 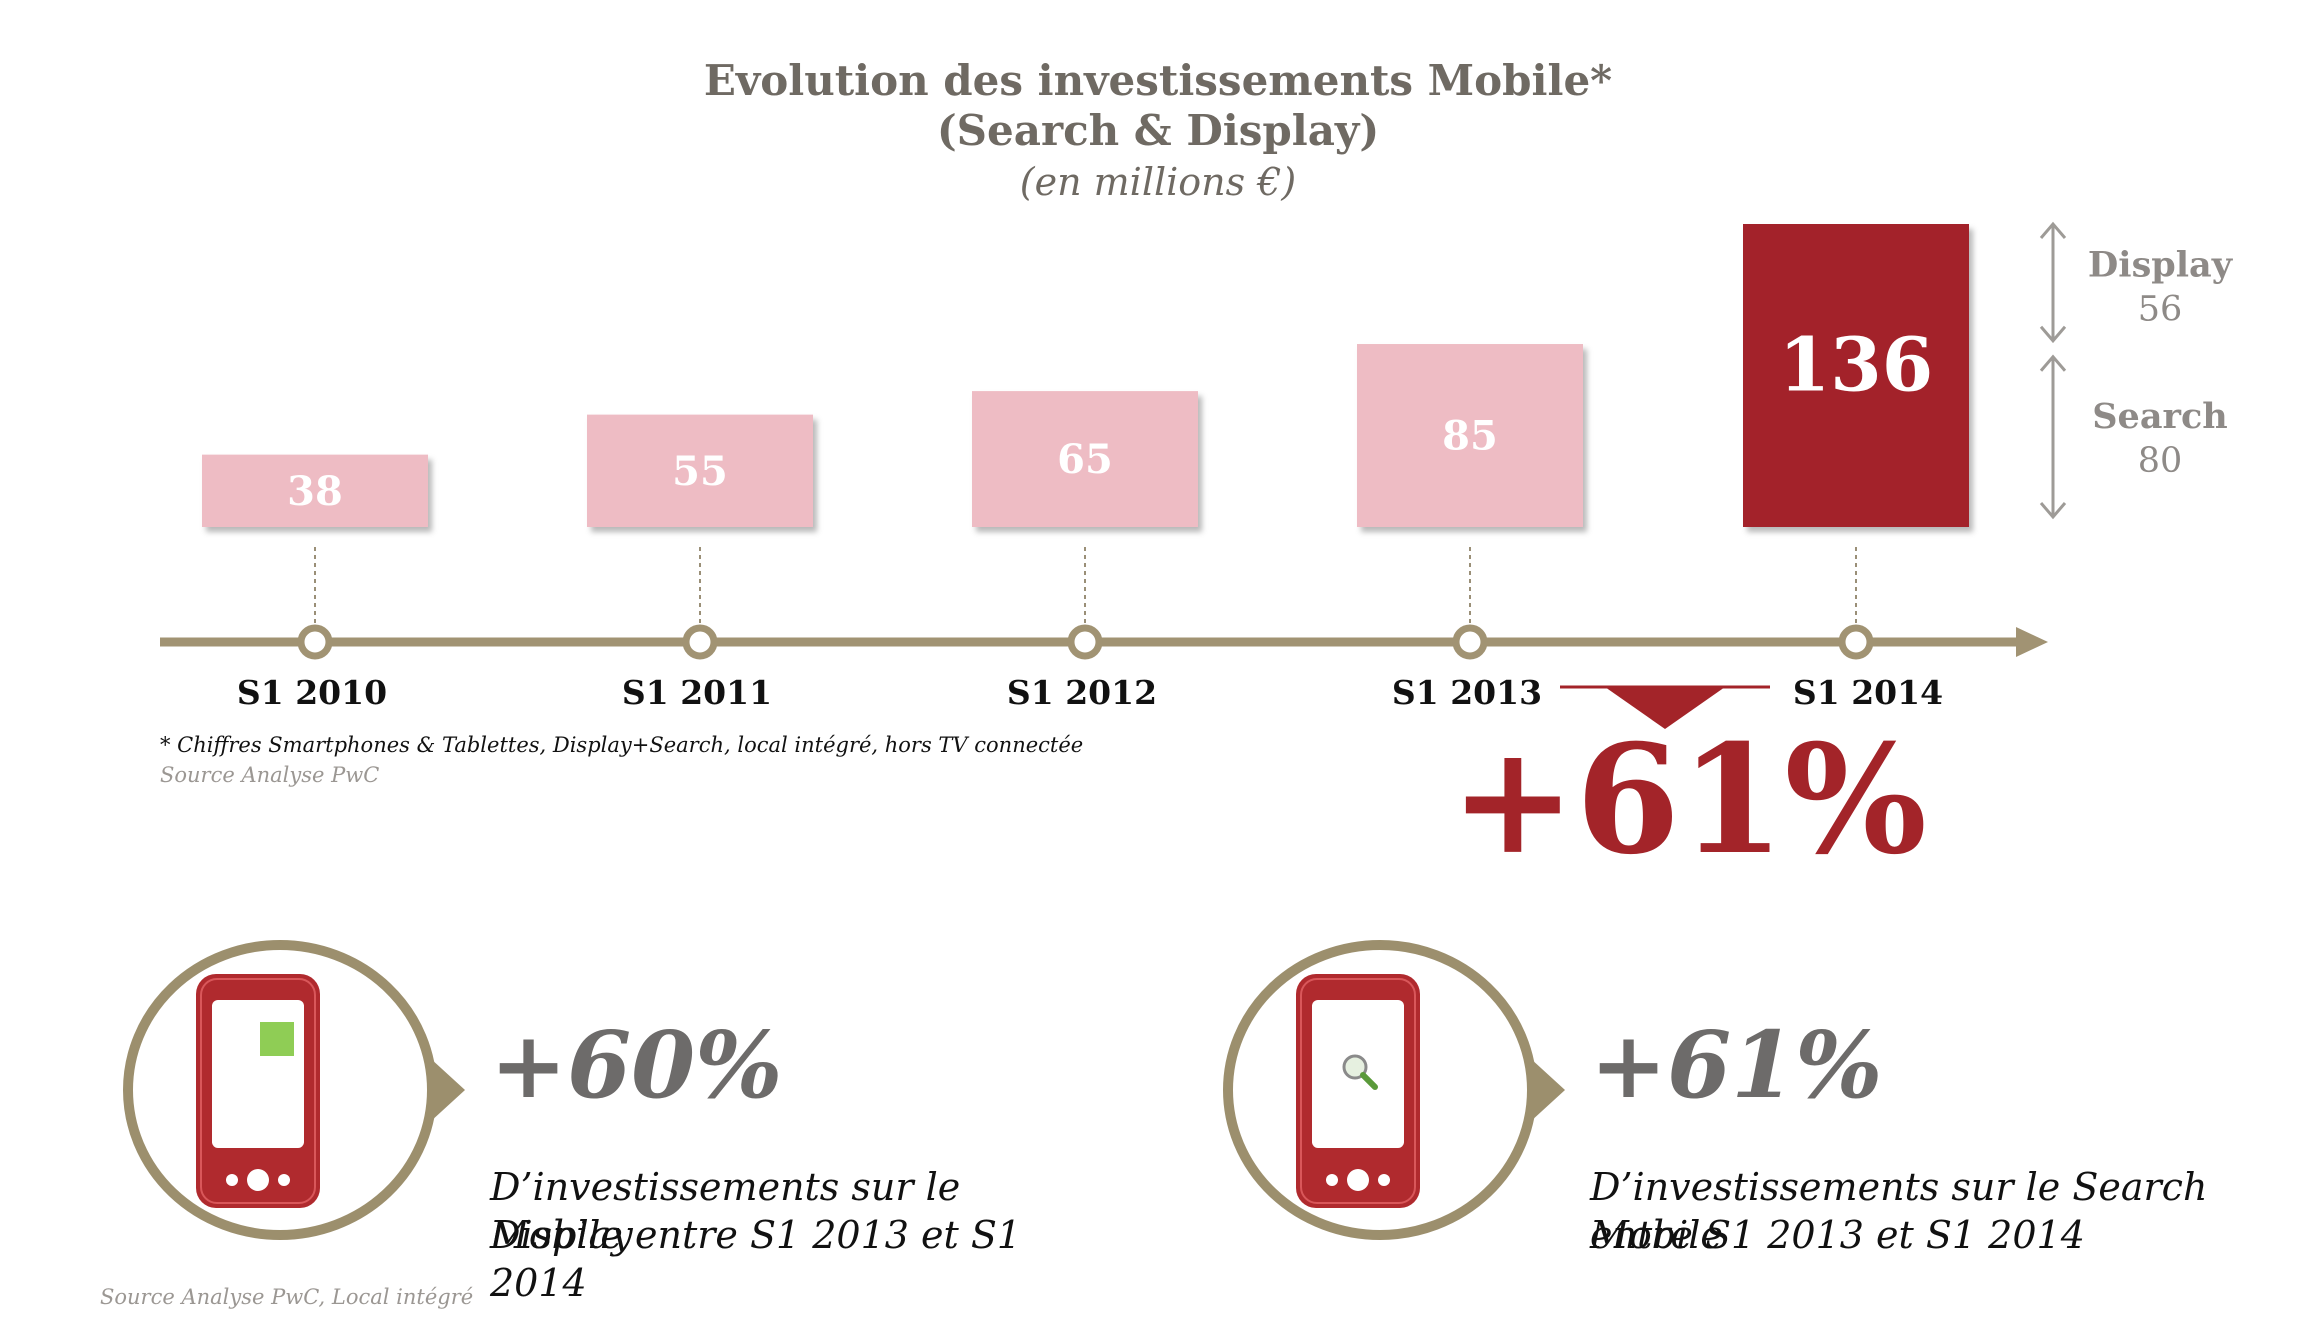 What do you see at coordinates (1665, 707) in the screenshot?
I see `growth-pointer-icon` at bounding box center [1665, 707].